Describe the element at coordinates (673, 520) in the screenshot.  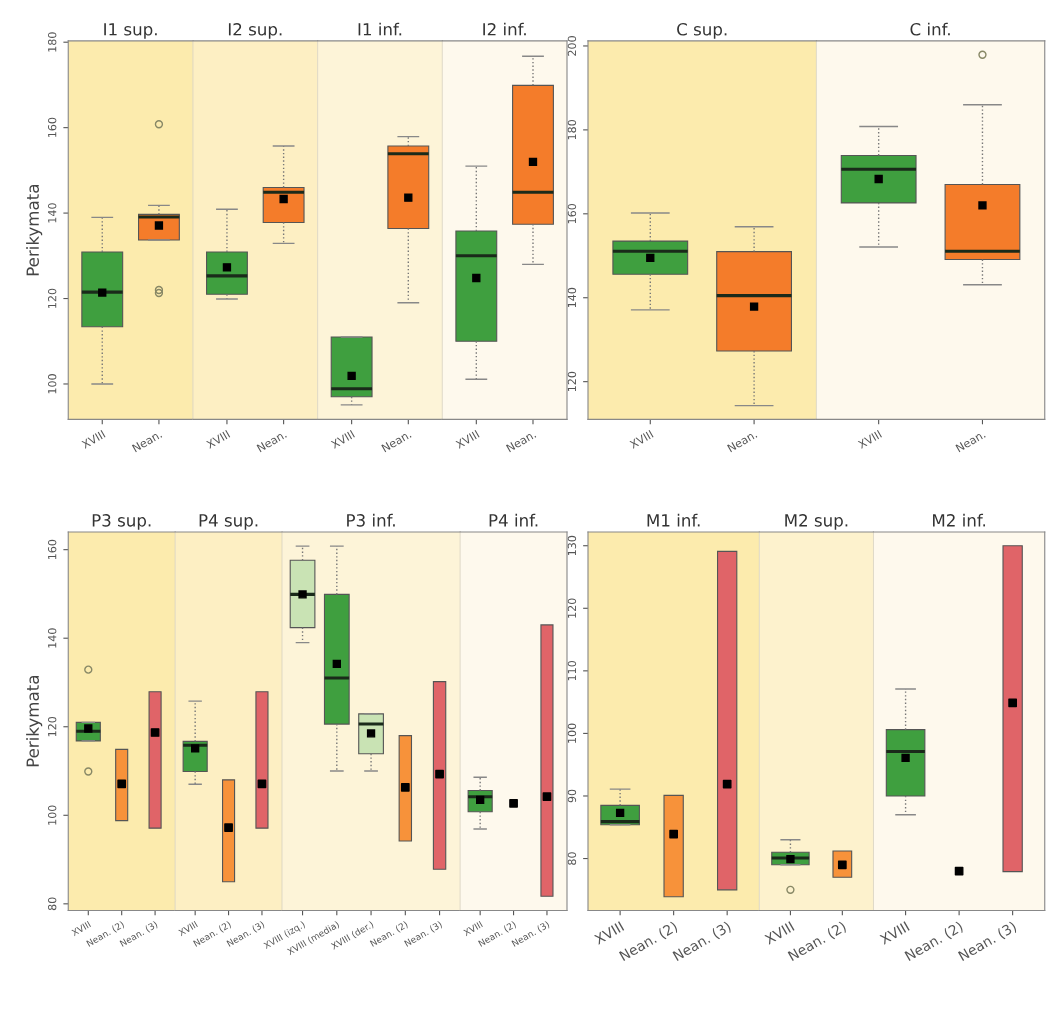
I see `chart-title: M1 inf.` at that location.